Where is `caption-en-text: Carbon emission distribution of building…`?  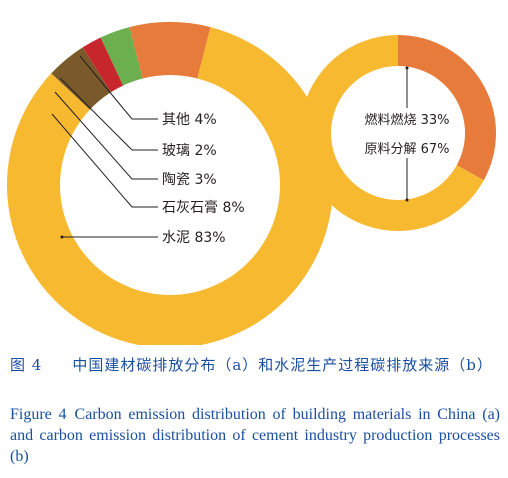 caption-en-text: Carbon emission distribution of building… is located at coordinates (255, 435).